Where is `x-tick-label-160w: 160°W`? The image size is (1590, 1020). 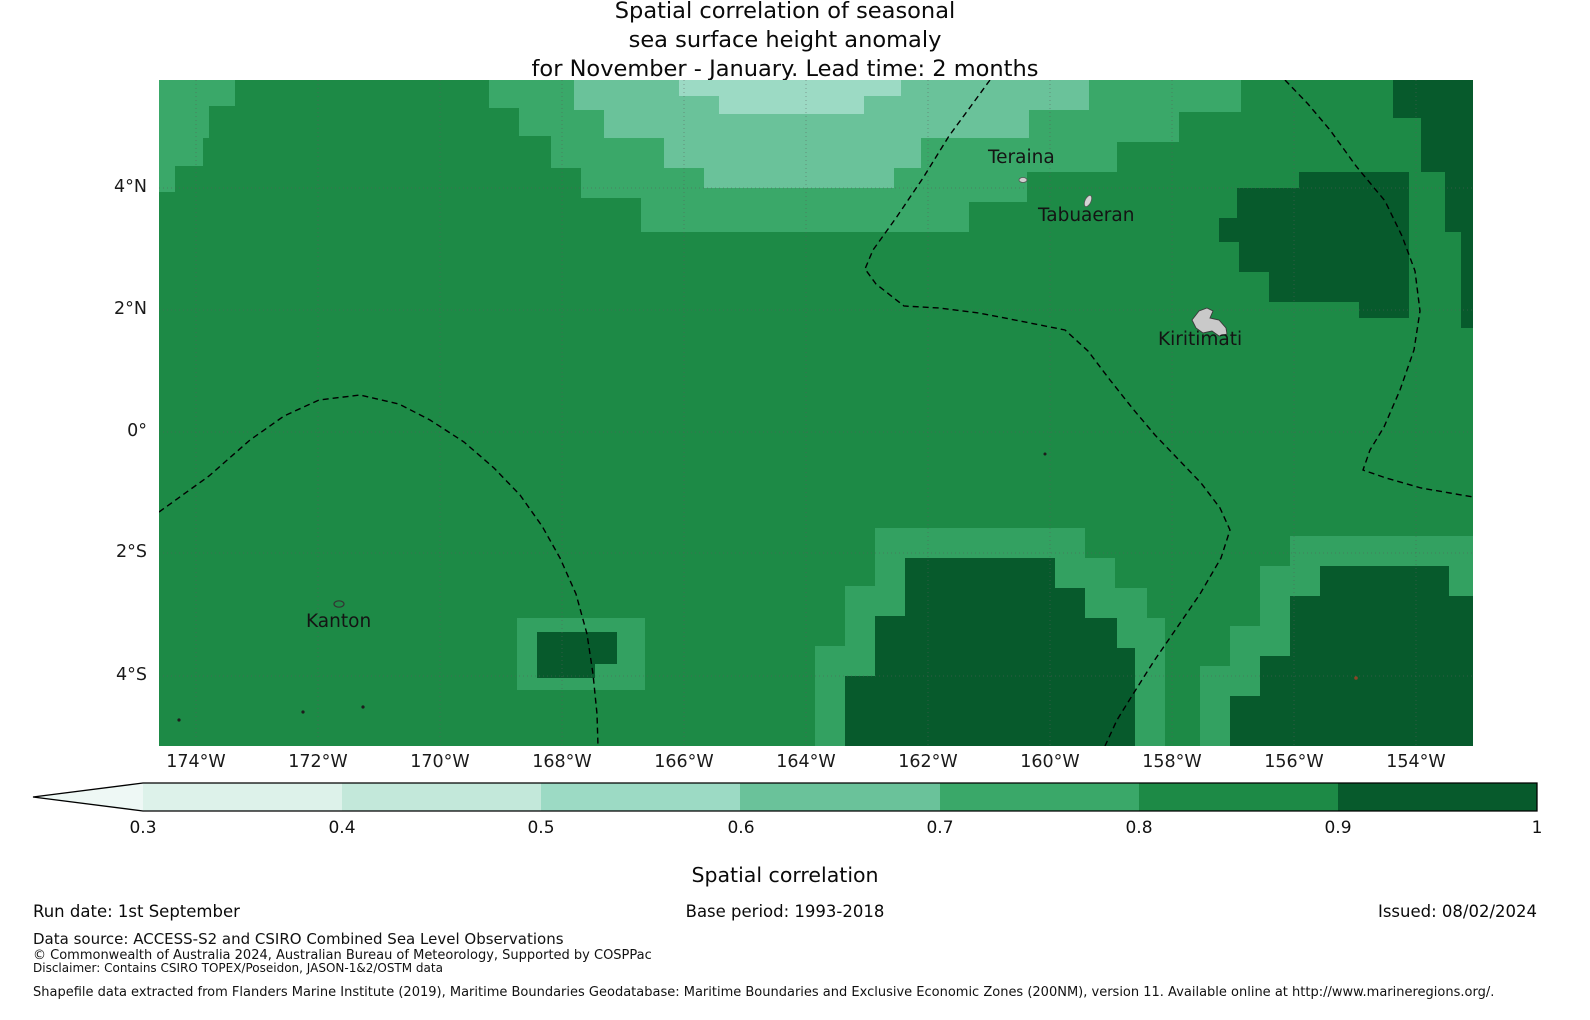 x-tick-label-160w: 160°W is located at coordinates (1050, 762).